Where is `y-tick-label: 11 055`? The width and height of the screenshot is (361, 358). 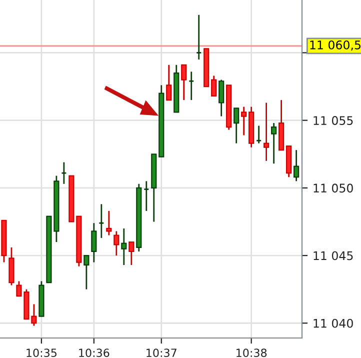 y-tick-label: 11 055 is located at coordinates (333, 120).